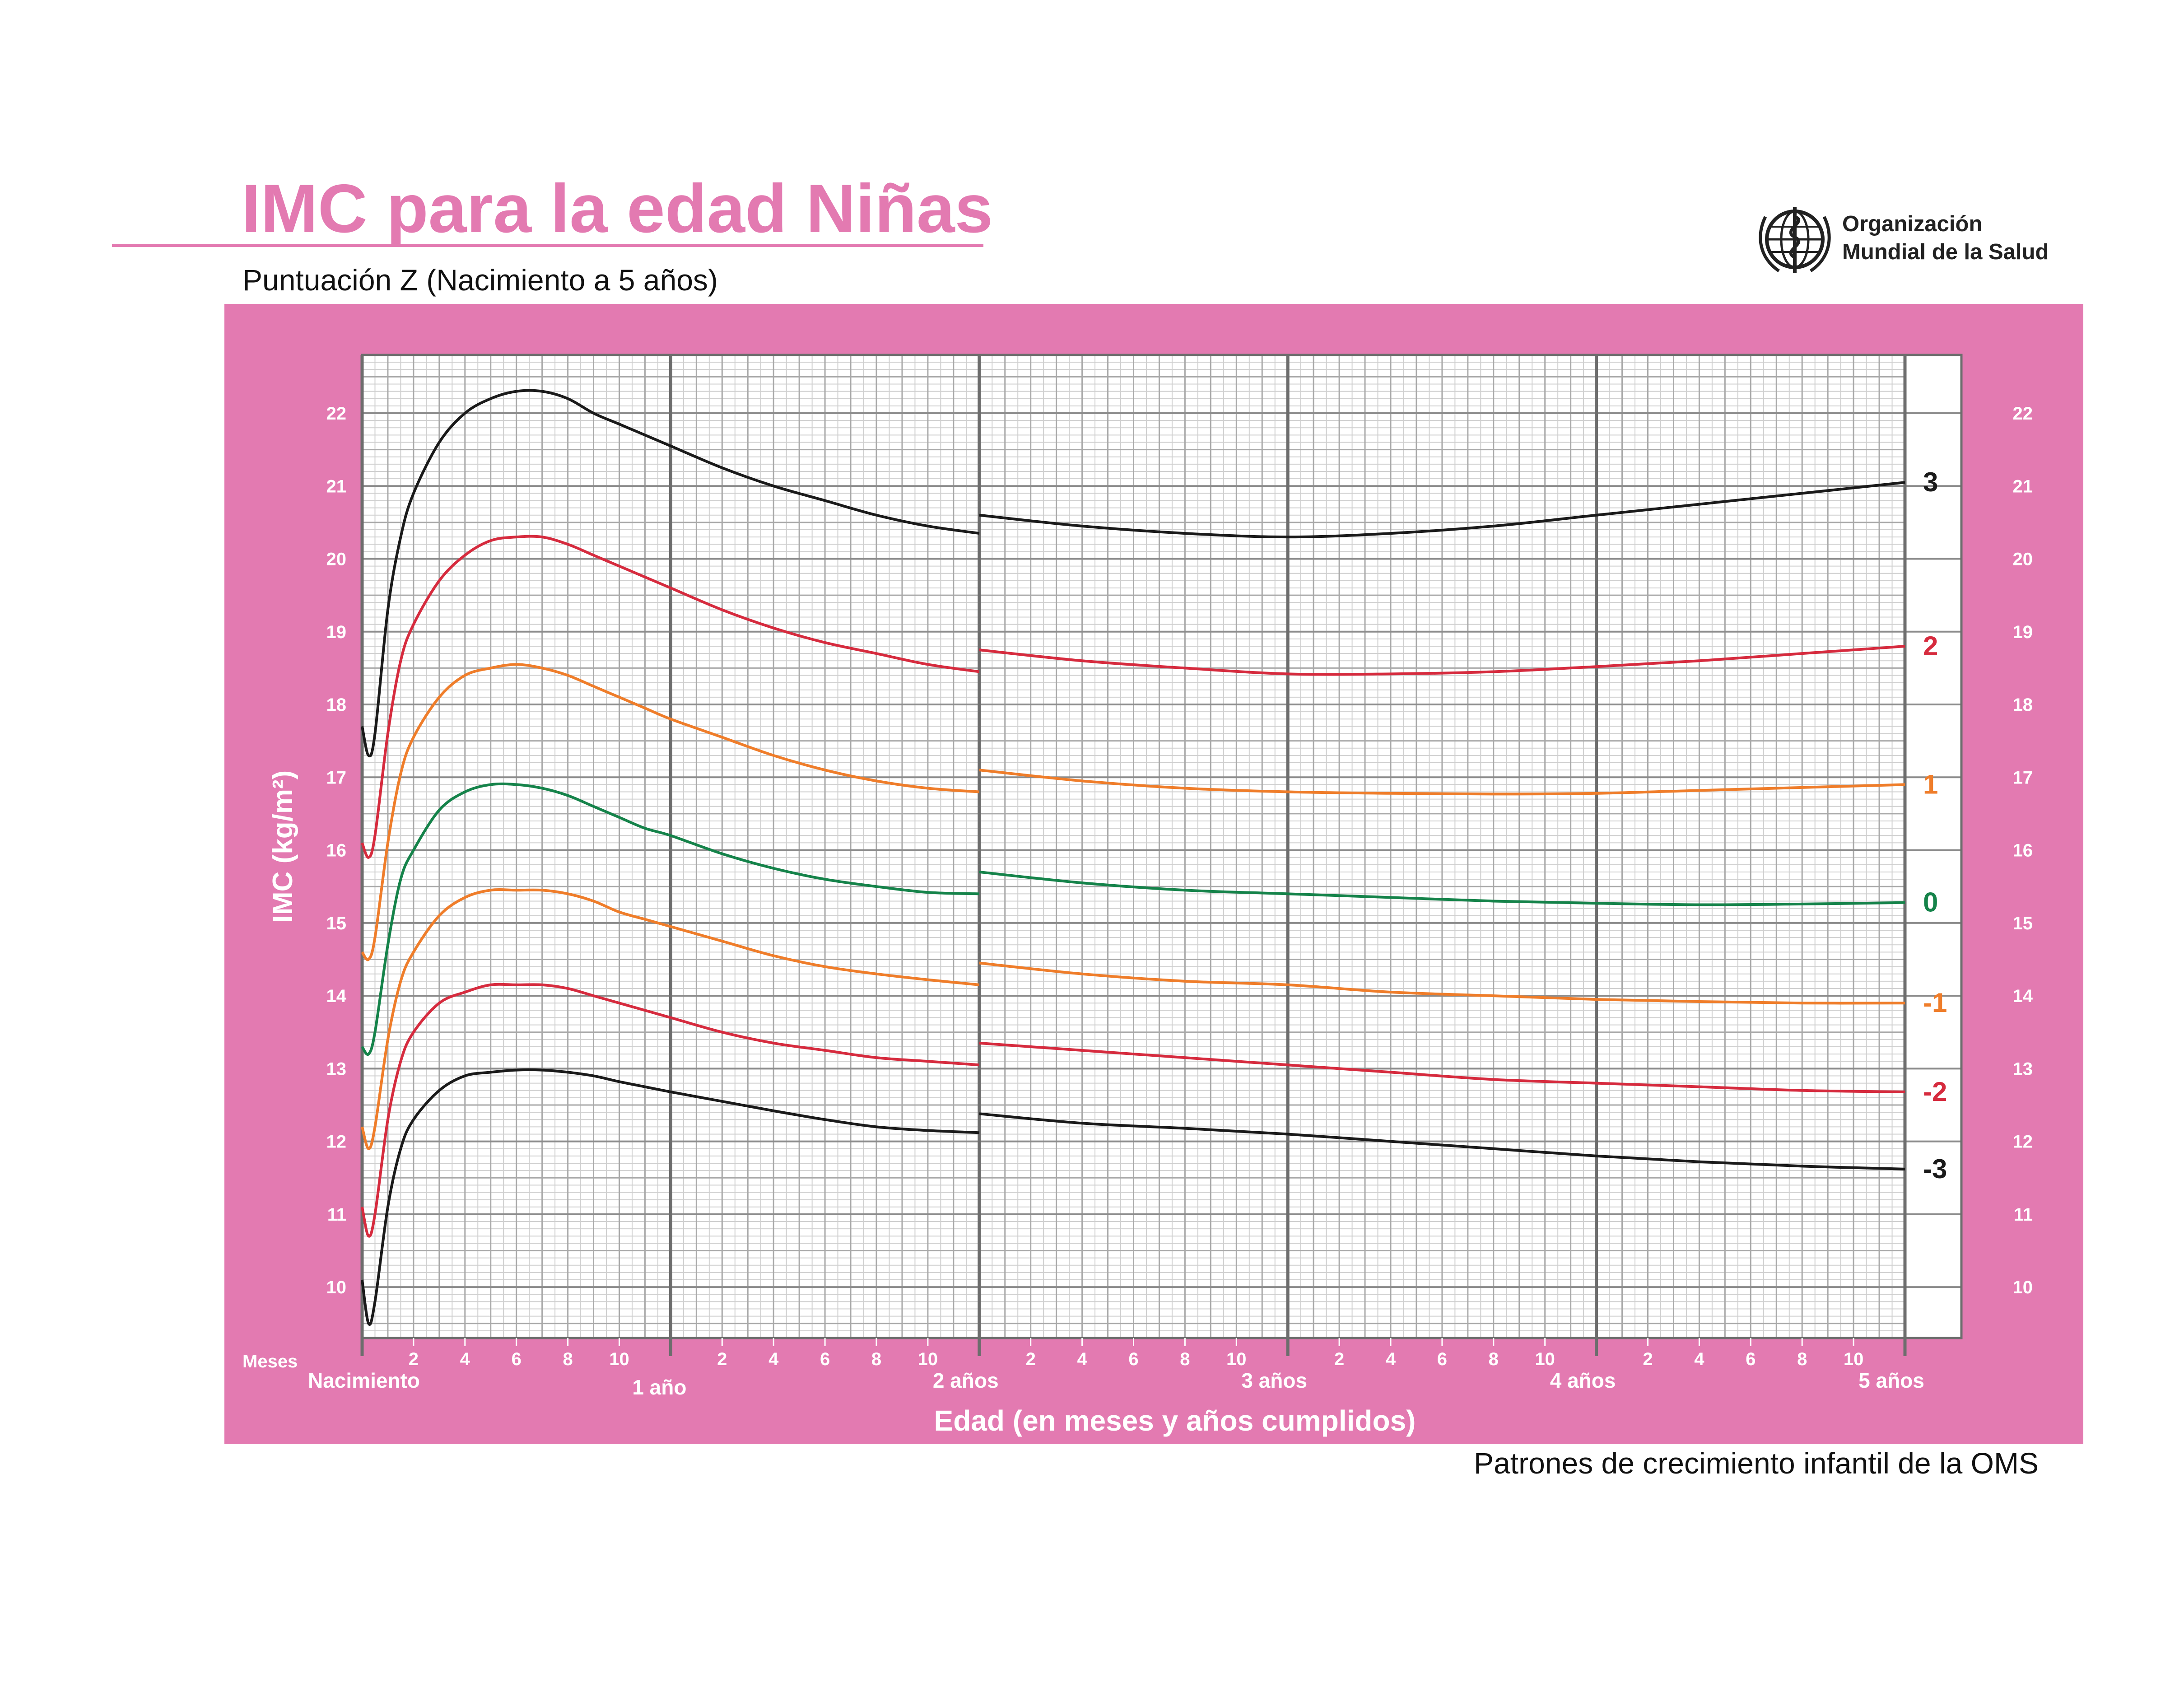 The width and height of the screenshot is (2184, 1688). What do you see at coordinates (2023, 1142) in the screenshot?
I see `y-tick-label-right: 12` at bounding box center [2023, 1142].